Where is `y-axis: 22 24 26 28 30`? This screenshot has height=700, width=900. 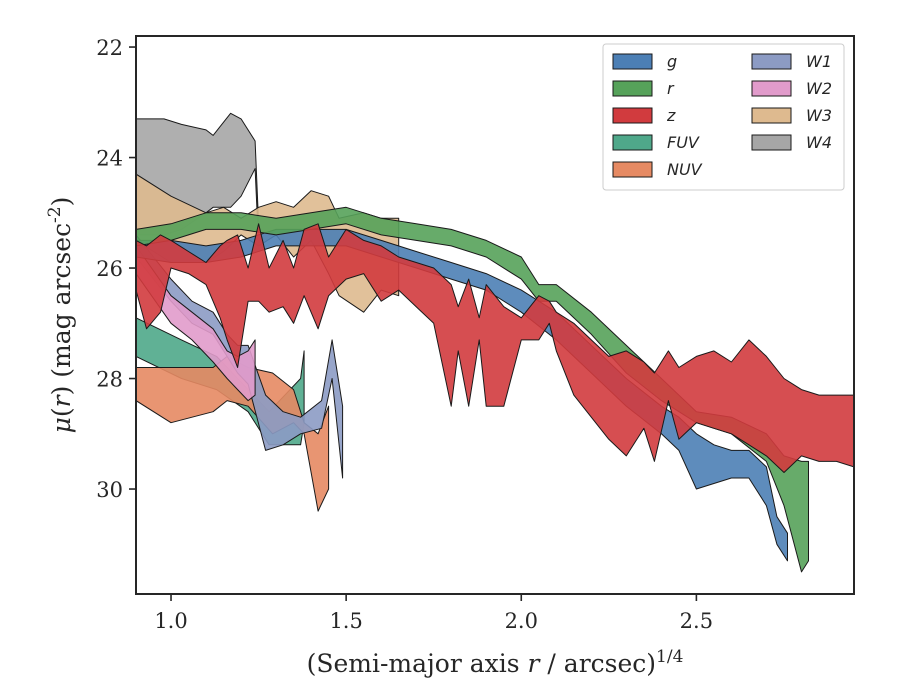 y-axis: 22 24 26 28 30 is located at coordinates (116, 269).